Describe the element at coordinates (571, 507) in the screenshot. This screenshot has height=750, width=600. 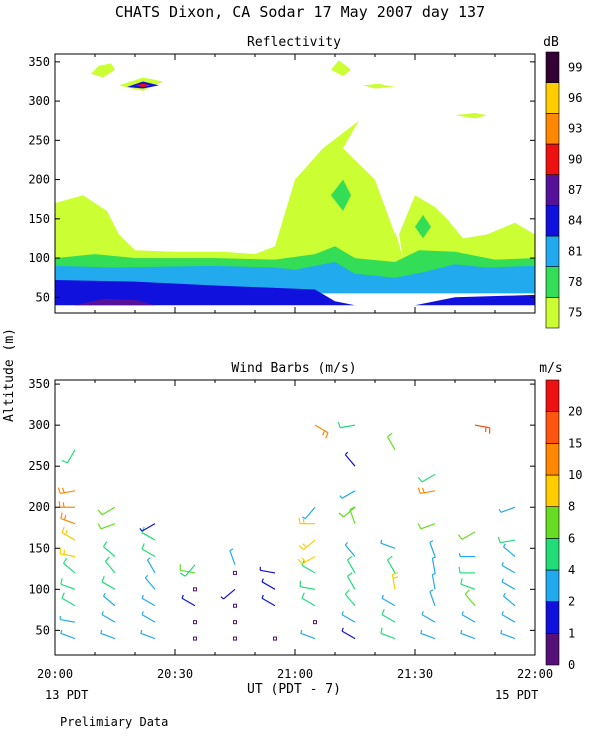
I see `colorbar-tick-label: 8` at that location.